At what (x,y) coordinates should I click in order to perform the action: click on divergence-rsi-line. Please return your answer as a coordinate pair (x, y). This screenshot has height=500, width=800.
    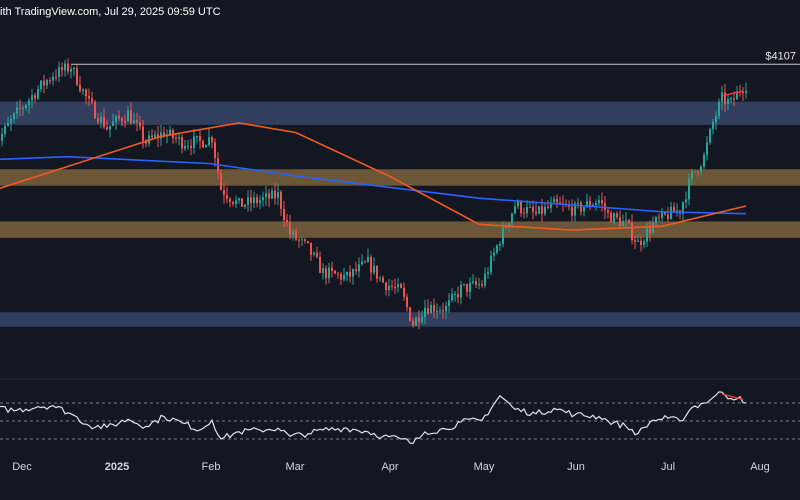
    Looking at the image, I should click on (732, 397).